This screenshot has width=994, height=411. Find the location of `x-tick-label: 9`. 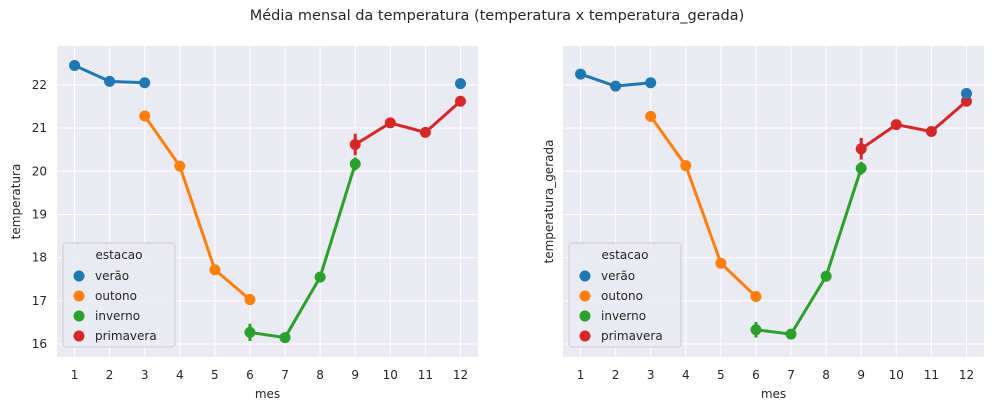

x-tick-label: 9 is located at coordinates (861, 375).